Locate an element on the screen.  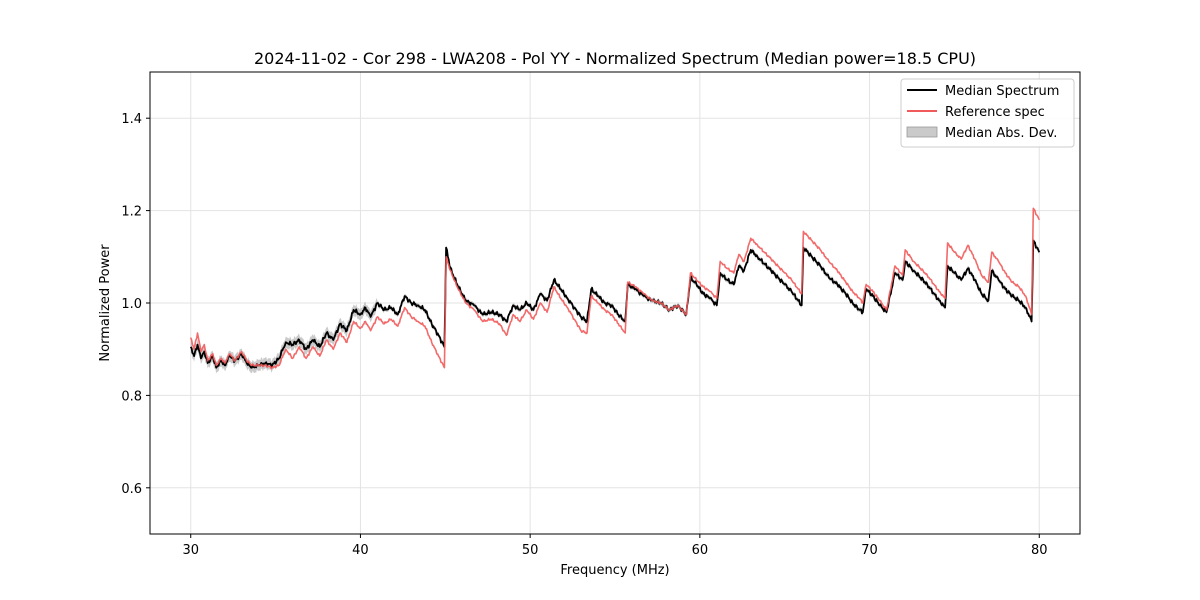
legend-swatch-mad is located at coordinates (922, 132).